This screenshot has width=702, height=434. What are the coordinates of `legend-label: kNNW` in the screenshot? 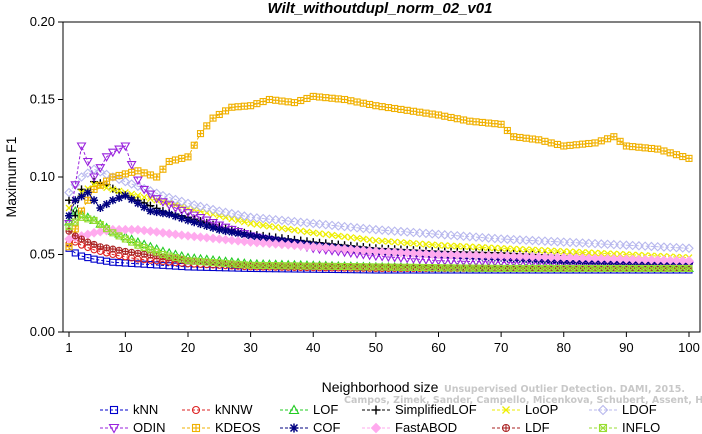 It's located at (234, 409).